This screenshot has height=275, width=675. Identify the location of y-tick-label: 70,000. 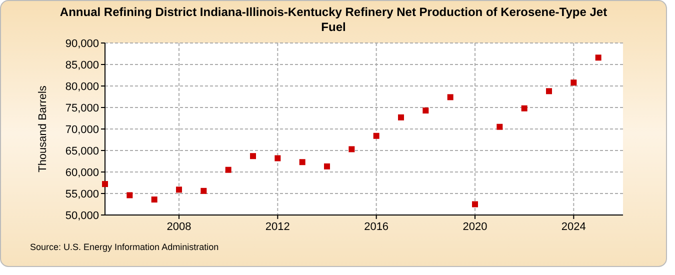
(82, 130).